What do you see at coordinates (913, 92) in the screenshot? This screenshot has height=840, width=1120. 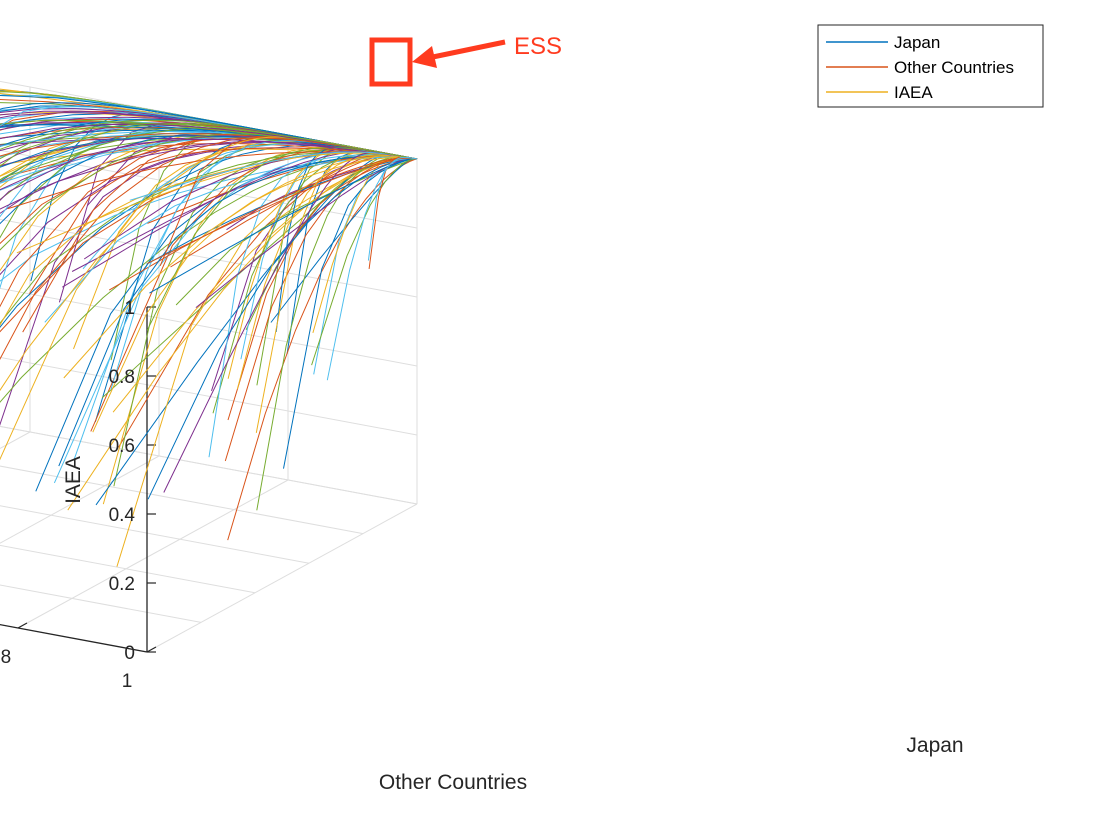 I see `legend-label-iaea: IAEA` at bounding box center [913, 92].